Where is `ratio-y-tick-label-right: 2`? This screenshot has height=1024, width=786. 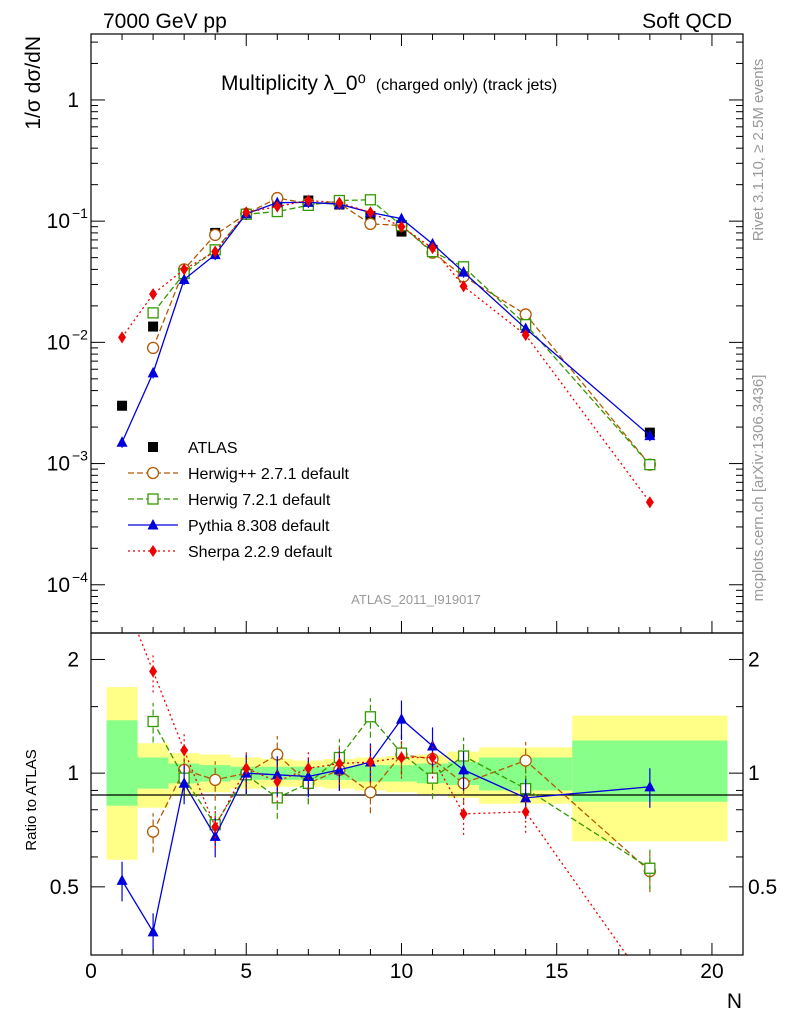
ratio-y-tick-label-right: 2 is located at coordinates (754, 659).